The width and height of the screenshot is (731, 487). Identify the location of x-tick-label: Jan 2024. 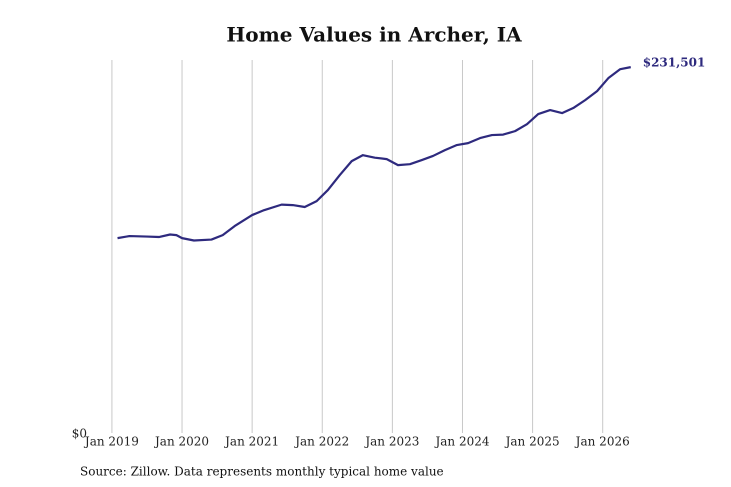
(461, 442).